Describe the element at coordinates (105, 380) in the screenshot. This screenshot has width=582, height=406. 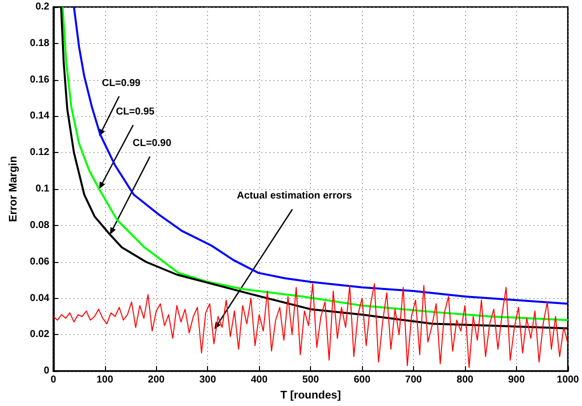
I see `x-tick-label: 100` at that location.